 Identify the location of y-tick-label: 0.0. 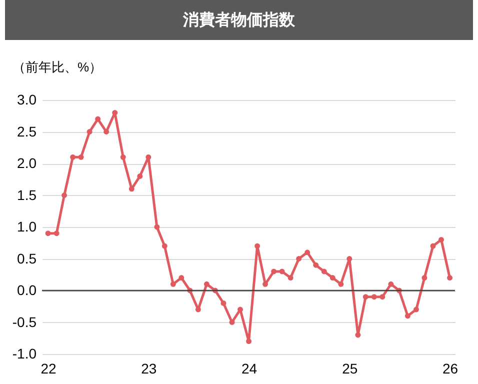
(27, 290).